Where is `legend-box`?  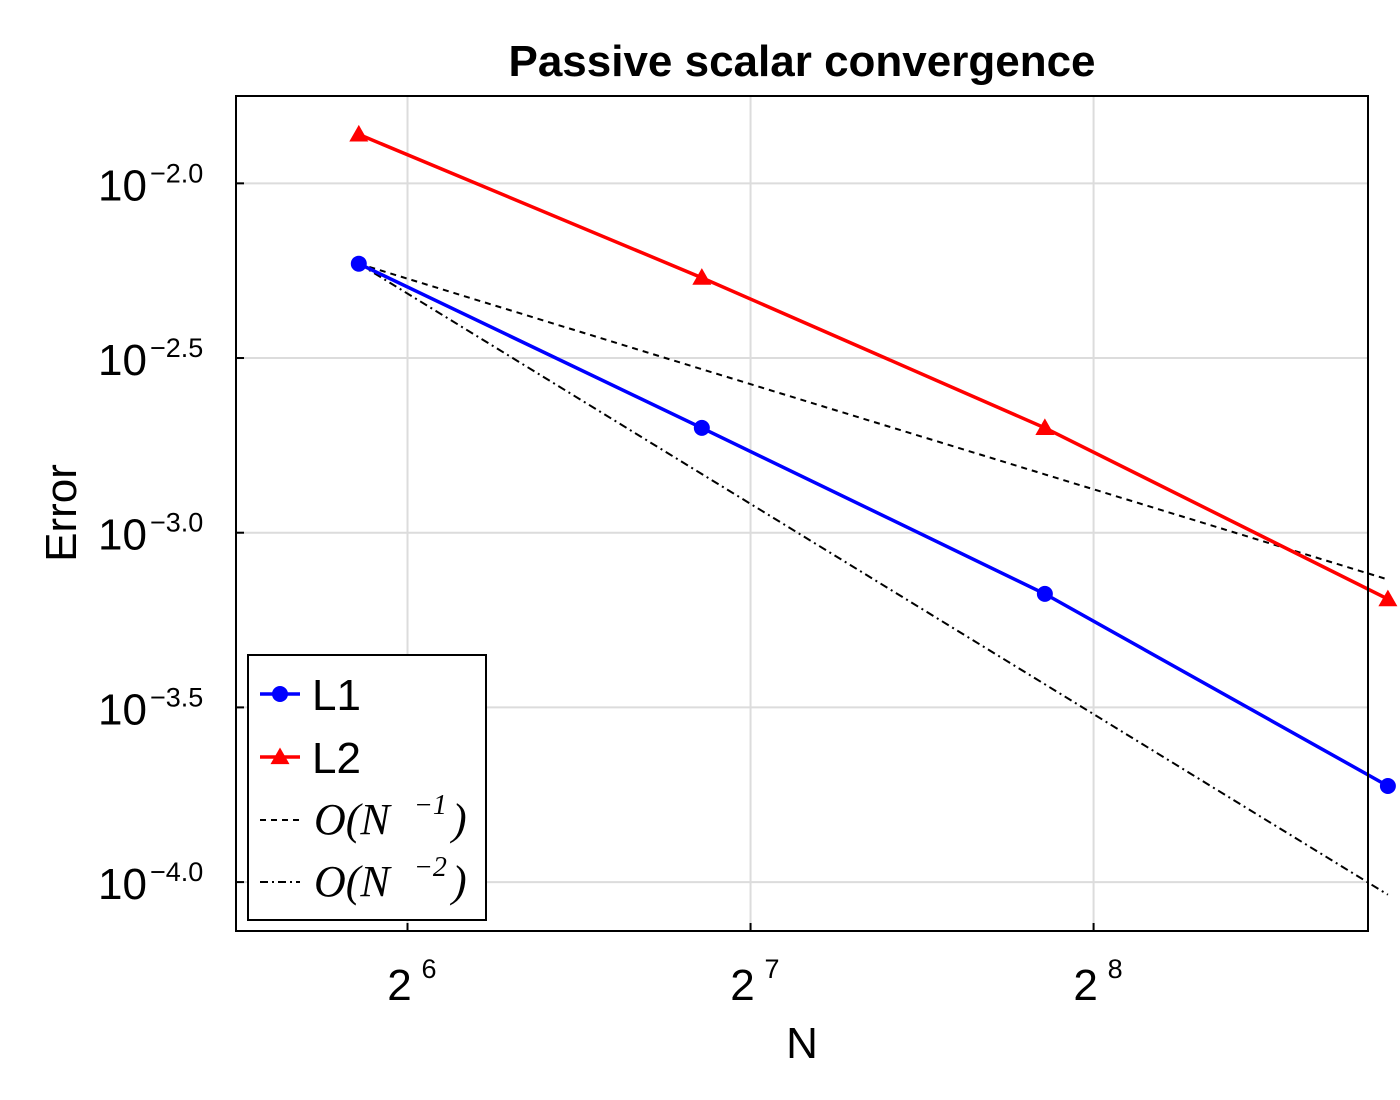 legend-box is located at coordinates (367, 787).